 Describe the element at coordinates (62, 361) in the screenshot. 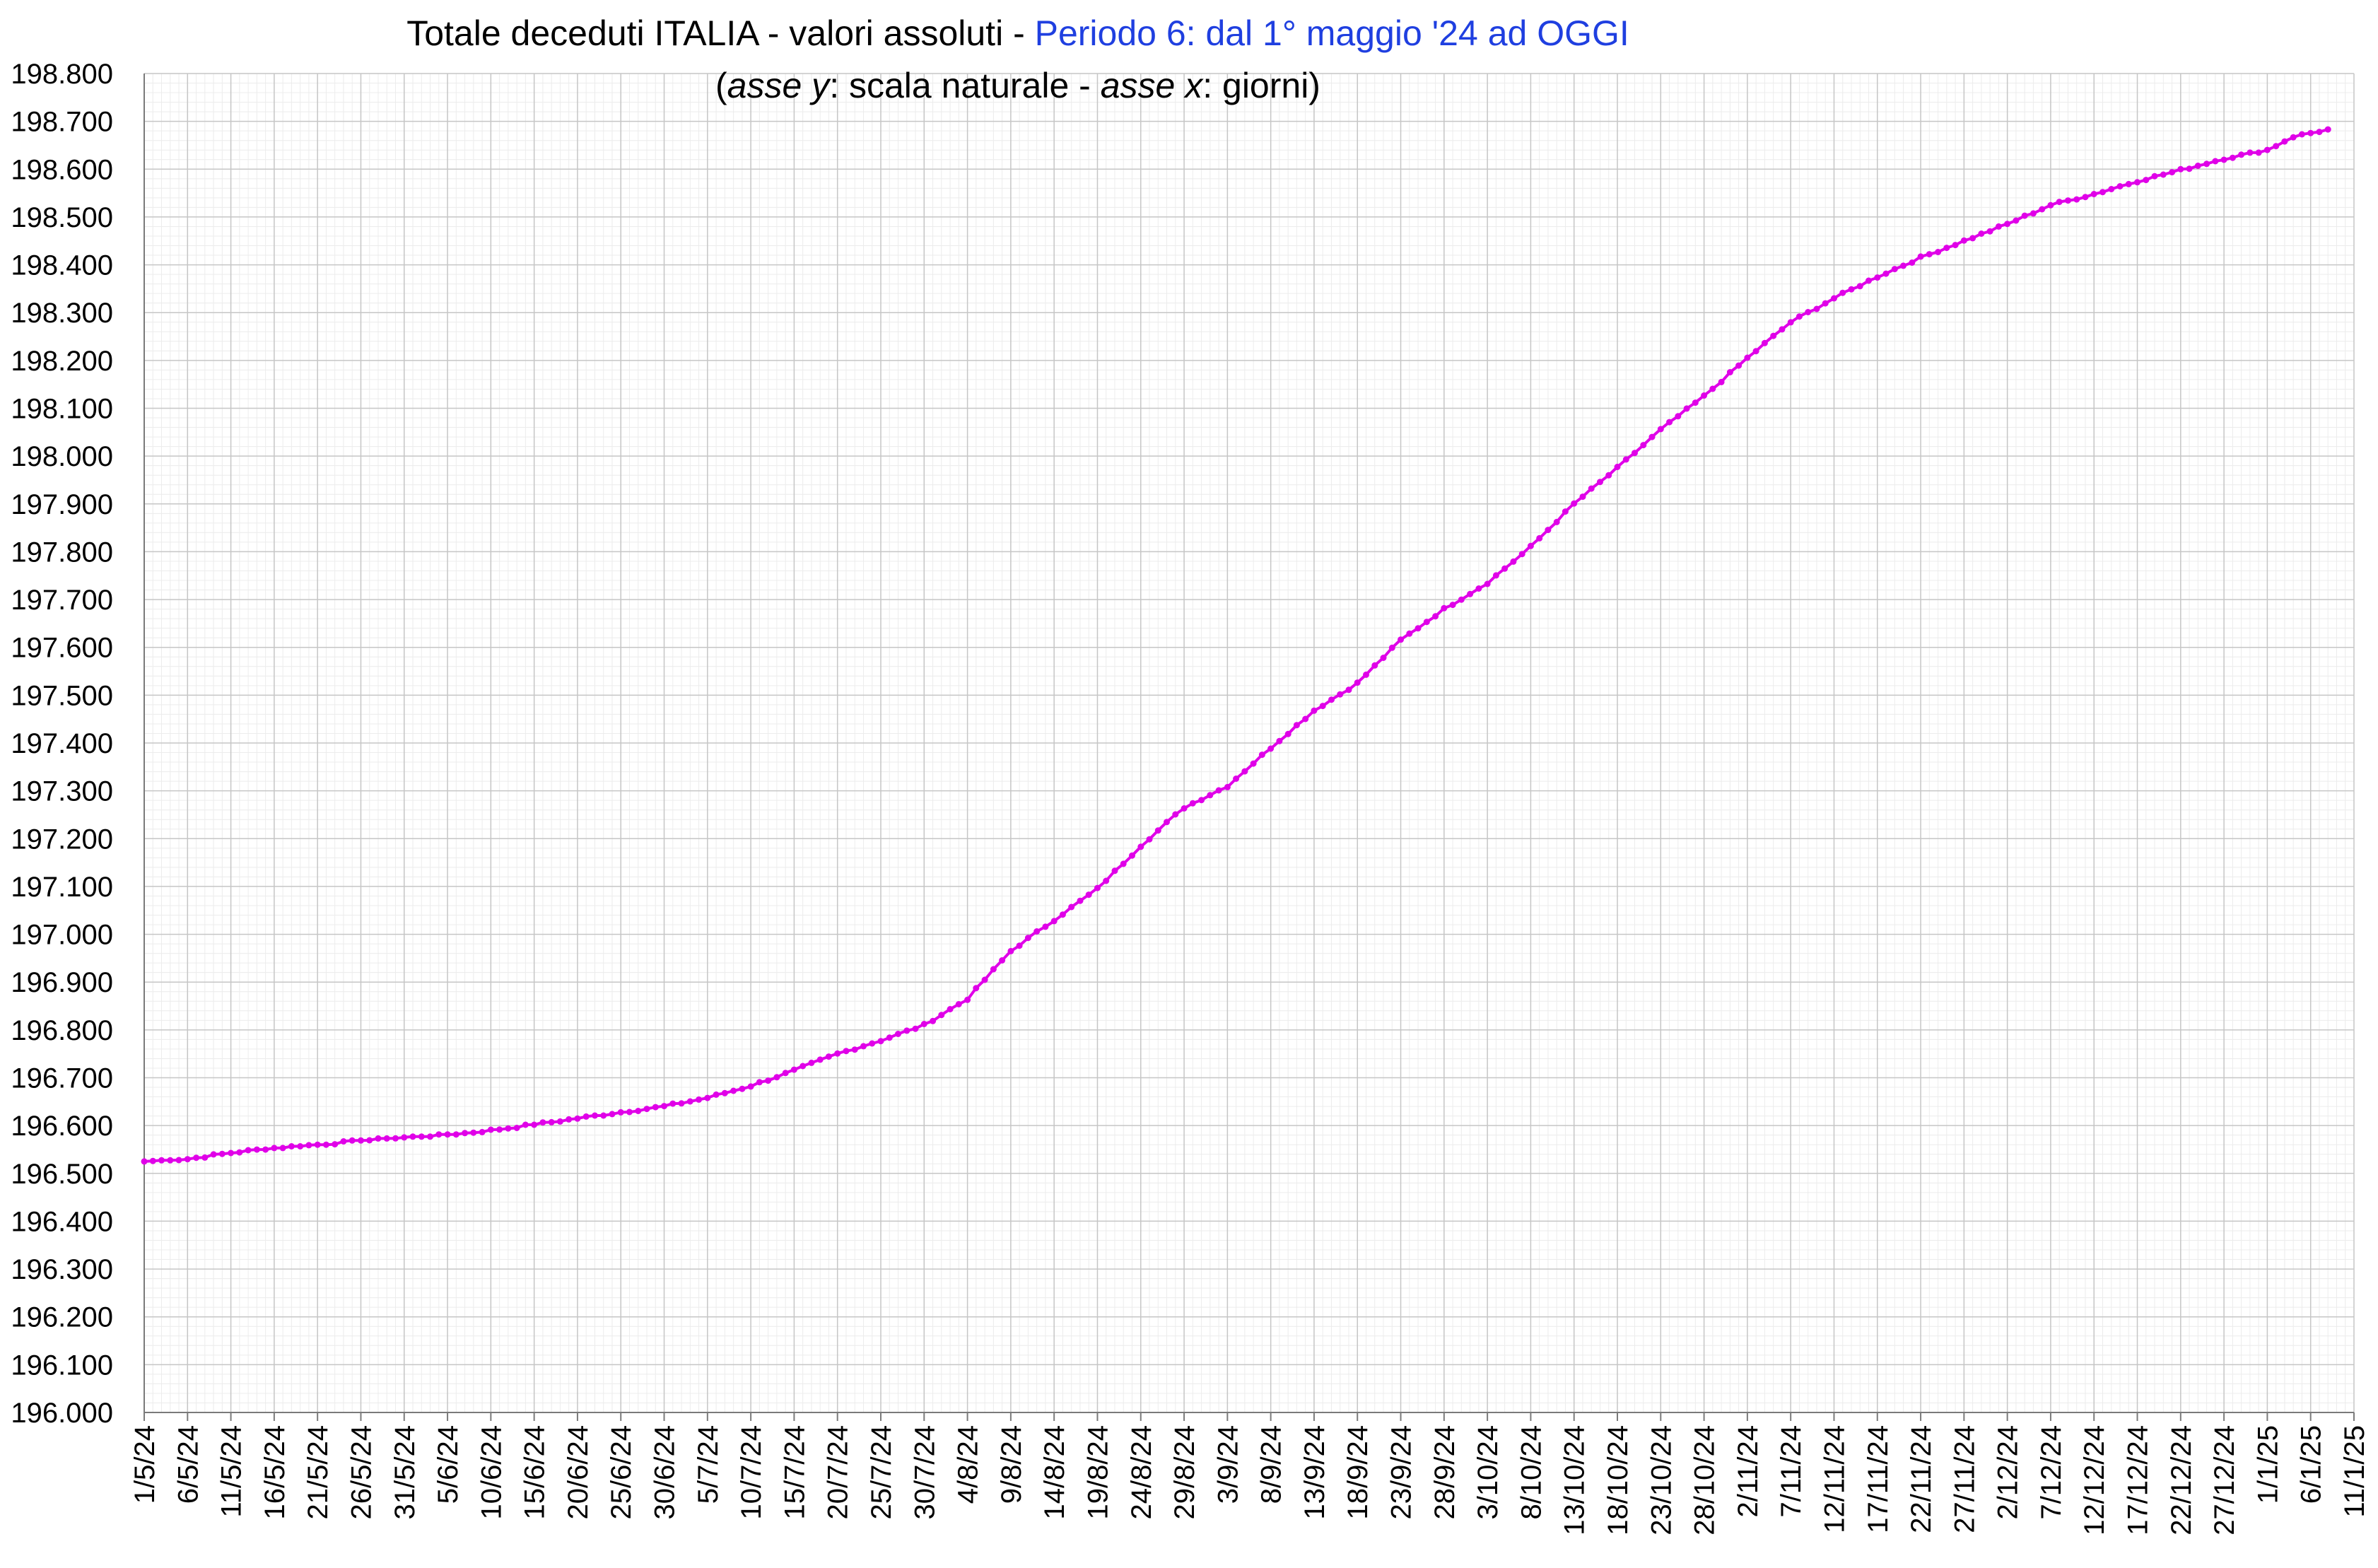

I see `y-tick-label: 198.200` at that location.